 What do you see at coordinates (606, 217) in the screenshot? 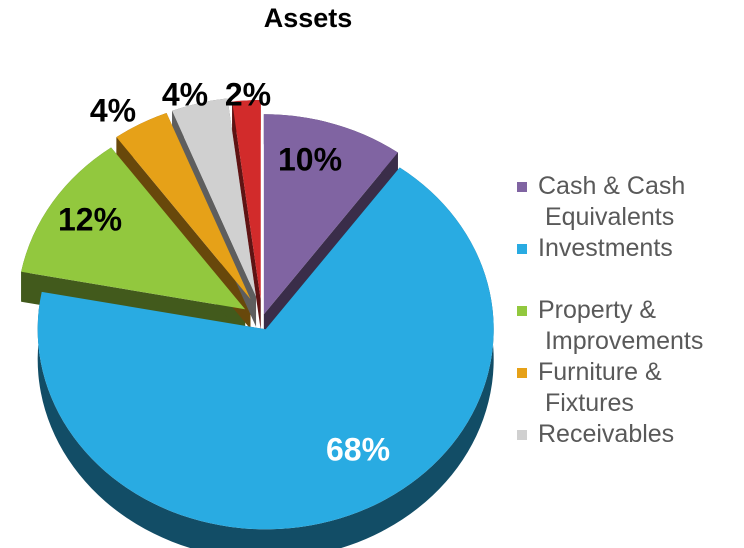
I see `legend-line: Equivalents` at bounding box center [606, 217].